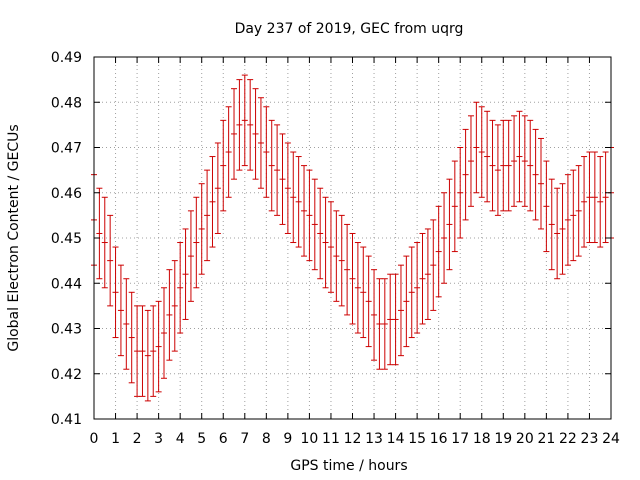 The height and width of the screenshot is (480, 640). What do you see at coordinates (460, 439) in the screenshot?
I see `x-tick-label: 17` at bounding box center [460, 439].